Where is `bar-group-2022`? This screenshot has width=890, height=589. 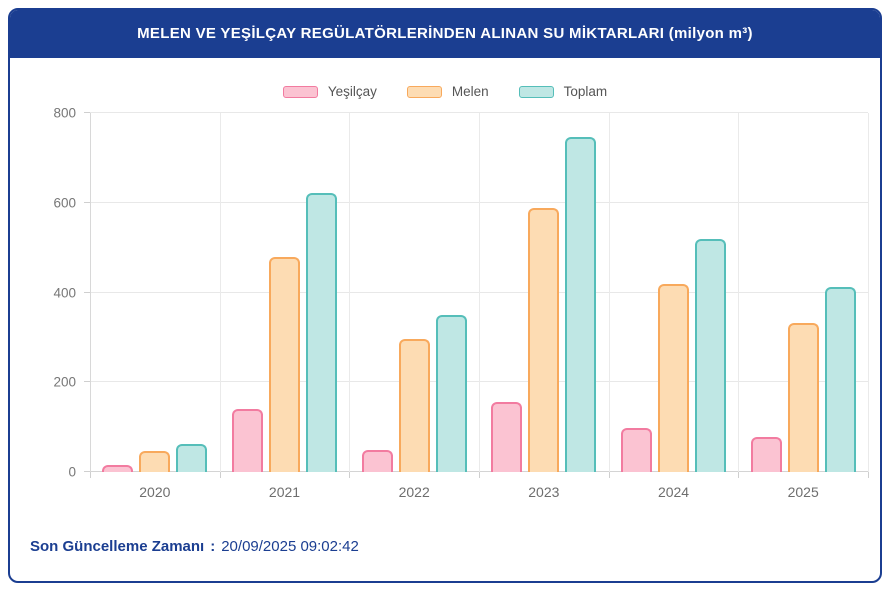 bar-group-2022 is located at coordinates (414, 292).